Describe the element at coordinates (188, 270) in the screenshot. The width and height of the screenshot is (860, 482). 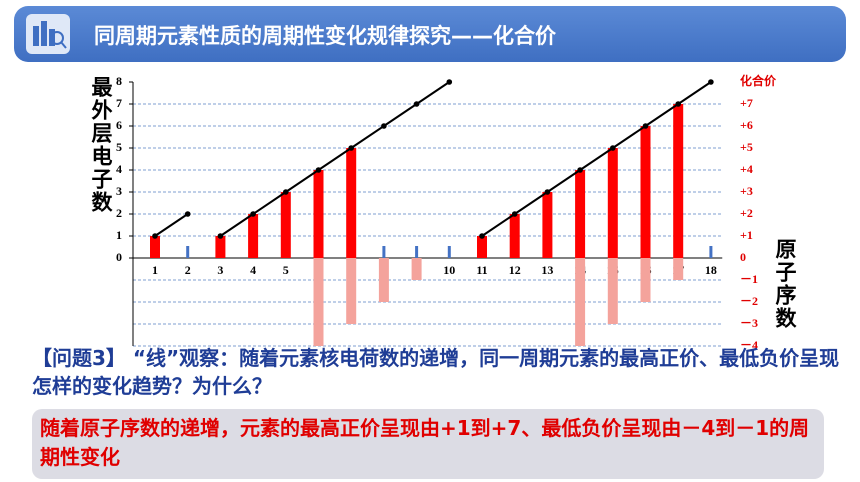
I see `x-tick-label: 2` at that location.